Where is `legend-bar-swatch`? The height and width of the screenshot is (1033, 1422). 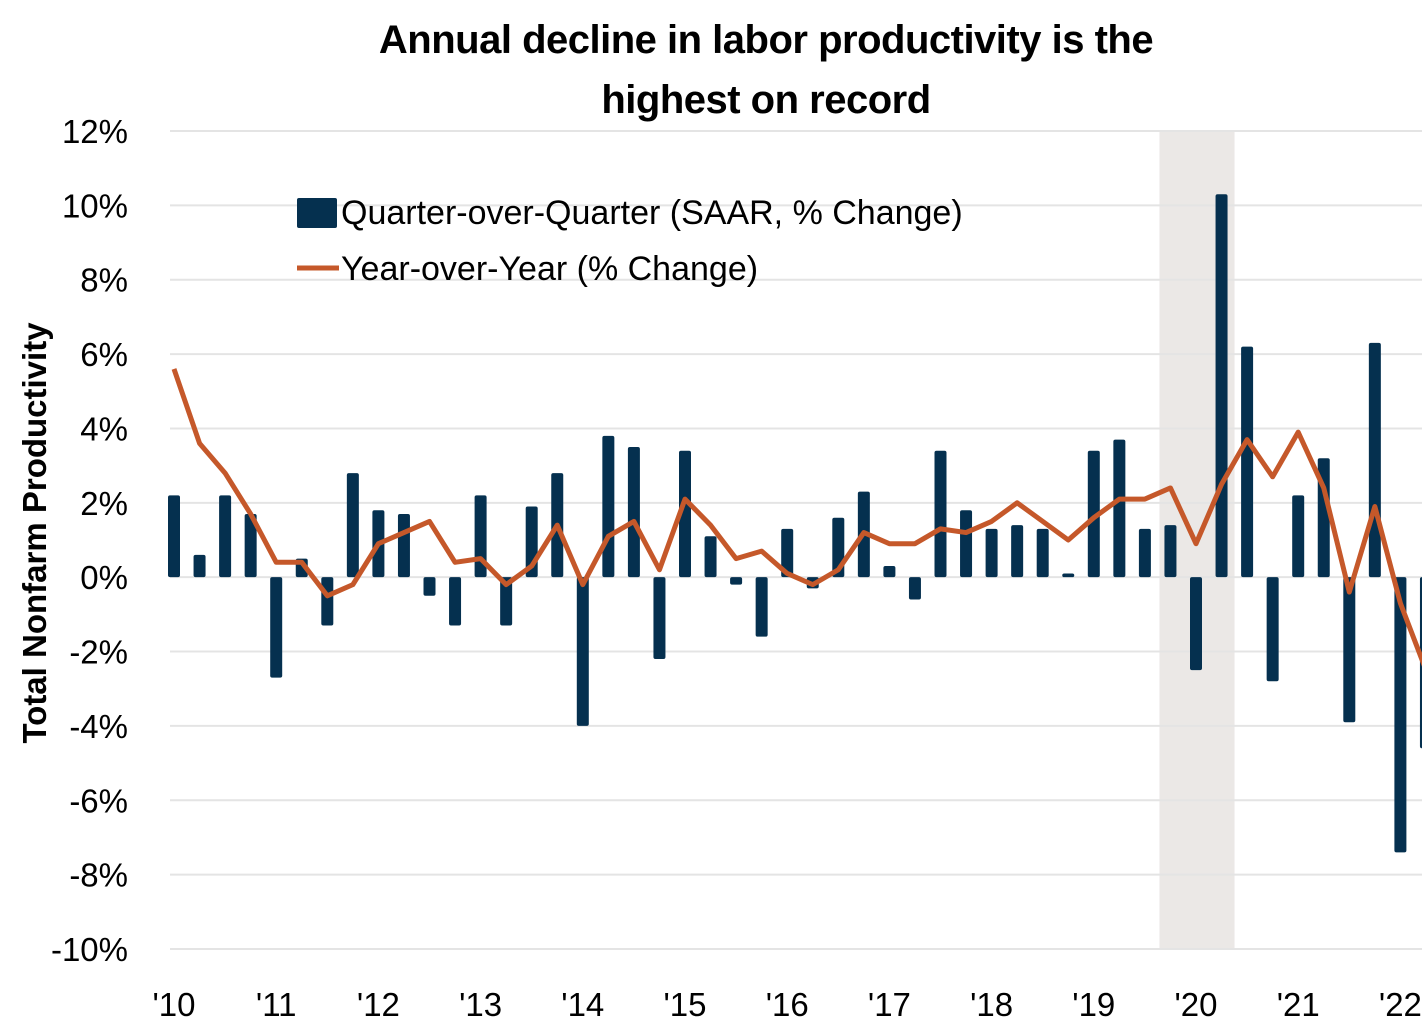 legend-bar-swatch is located at coordinates (317, 213).